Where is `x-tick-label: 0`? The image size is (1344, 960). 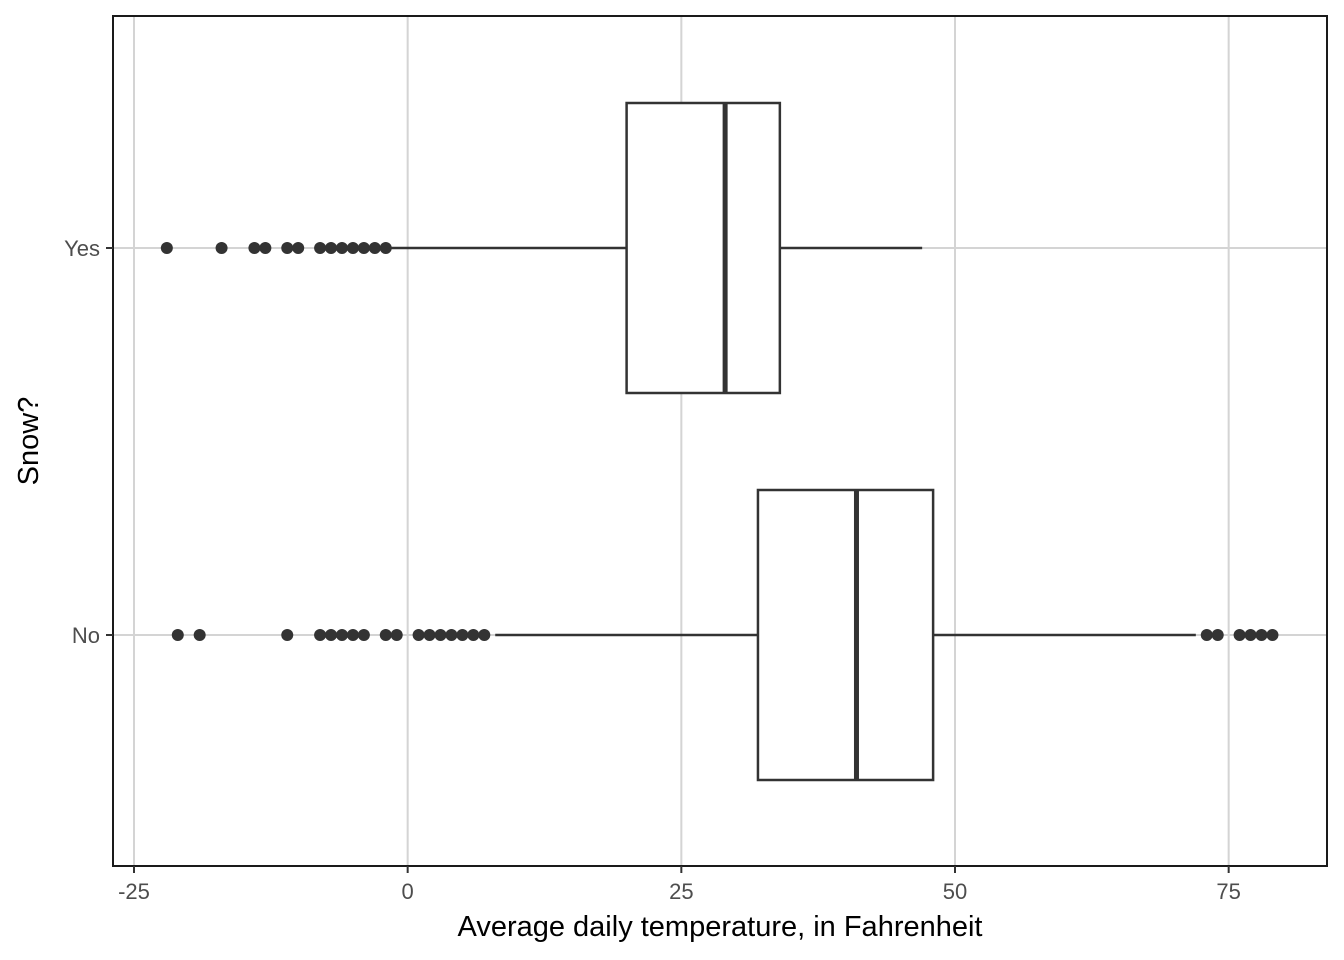
x-tick-label: 0 is located at coordinates (408, 891).